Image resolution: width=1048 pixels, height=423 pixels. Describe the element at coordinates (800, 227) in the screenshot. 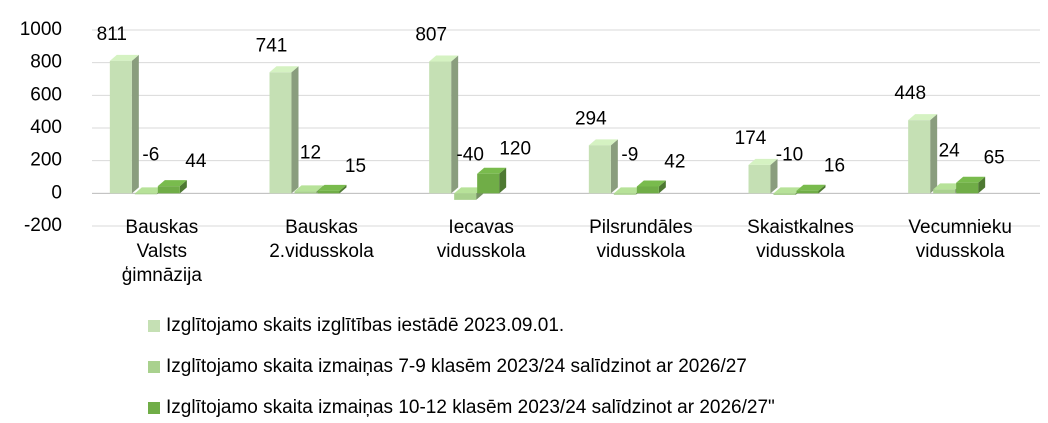

I see `x-tick-label-line: Skaistkalnes` at that location.